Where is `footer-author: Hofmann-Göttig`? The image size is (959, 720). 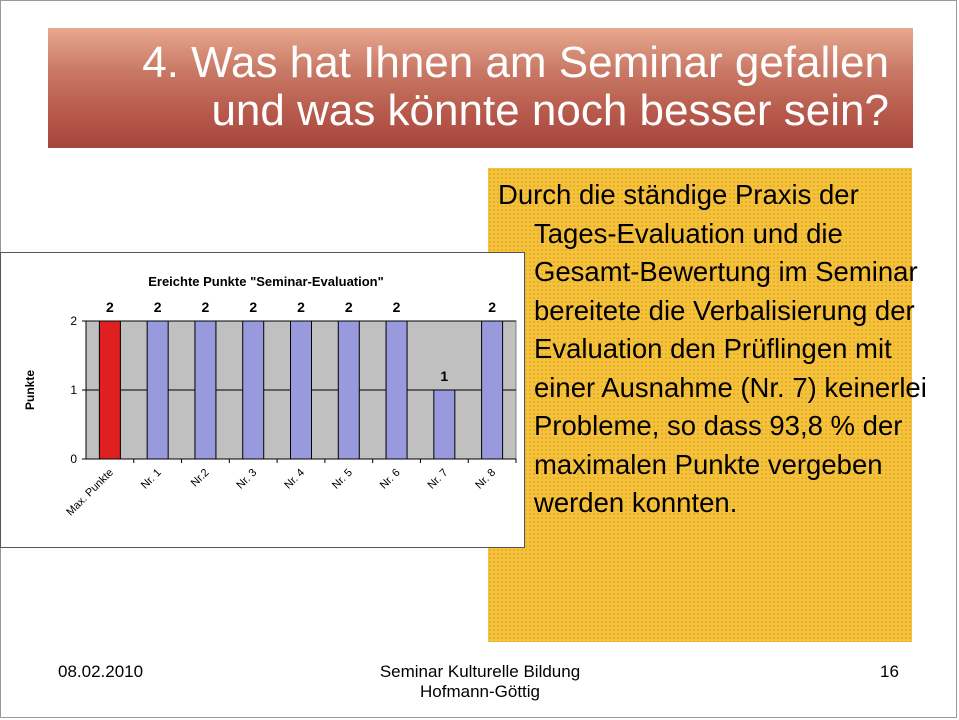
footer-author: Hofmann-Göttig is located at coordinates (480, 691).